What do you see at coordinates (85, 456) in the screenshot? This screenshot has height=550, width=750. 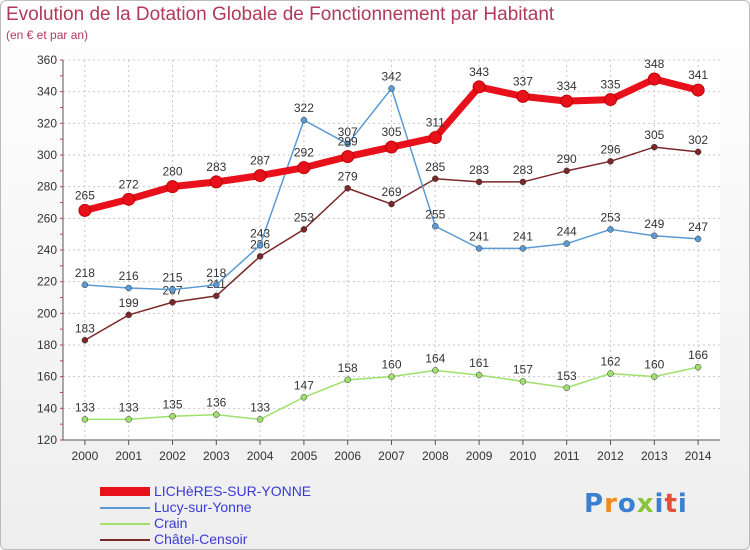 I see `x-tick-label: 2000` at bounding box center [85, 456].